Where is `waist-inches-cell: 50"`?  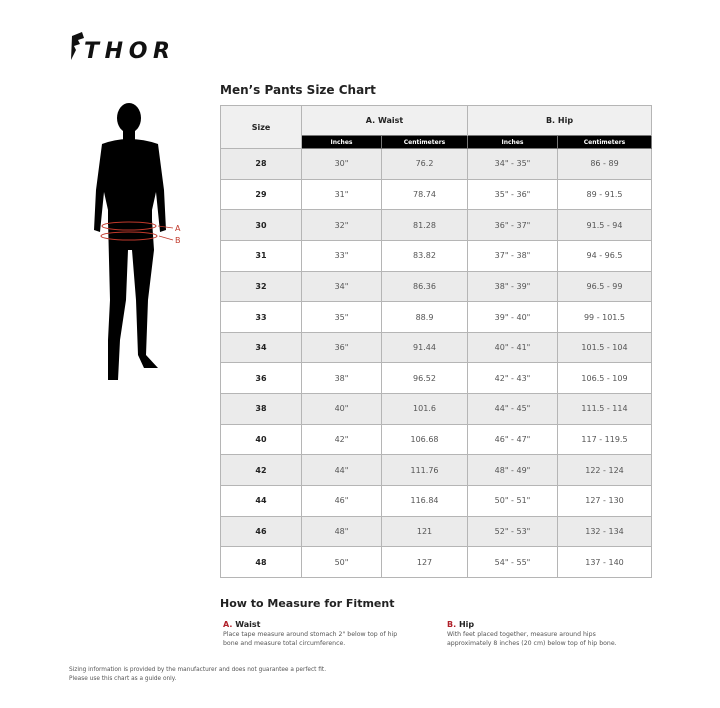
waist-inches-cell: 50" is located at coordinates (341, 562).